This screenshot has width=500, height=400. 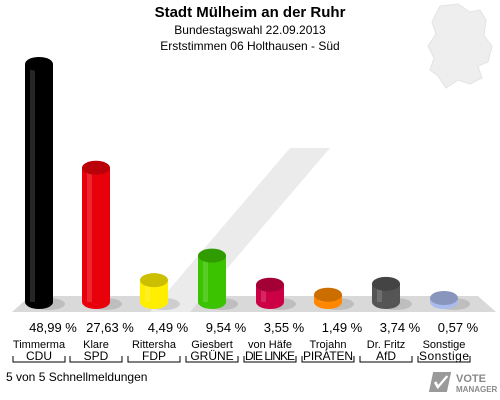 What do you see at coordinates (458, 327) in the screenshot?
I see `value-label: 0,57 %` at bounding box center [458, 327].